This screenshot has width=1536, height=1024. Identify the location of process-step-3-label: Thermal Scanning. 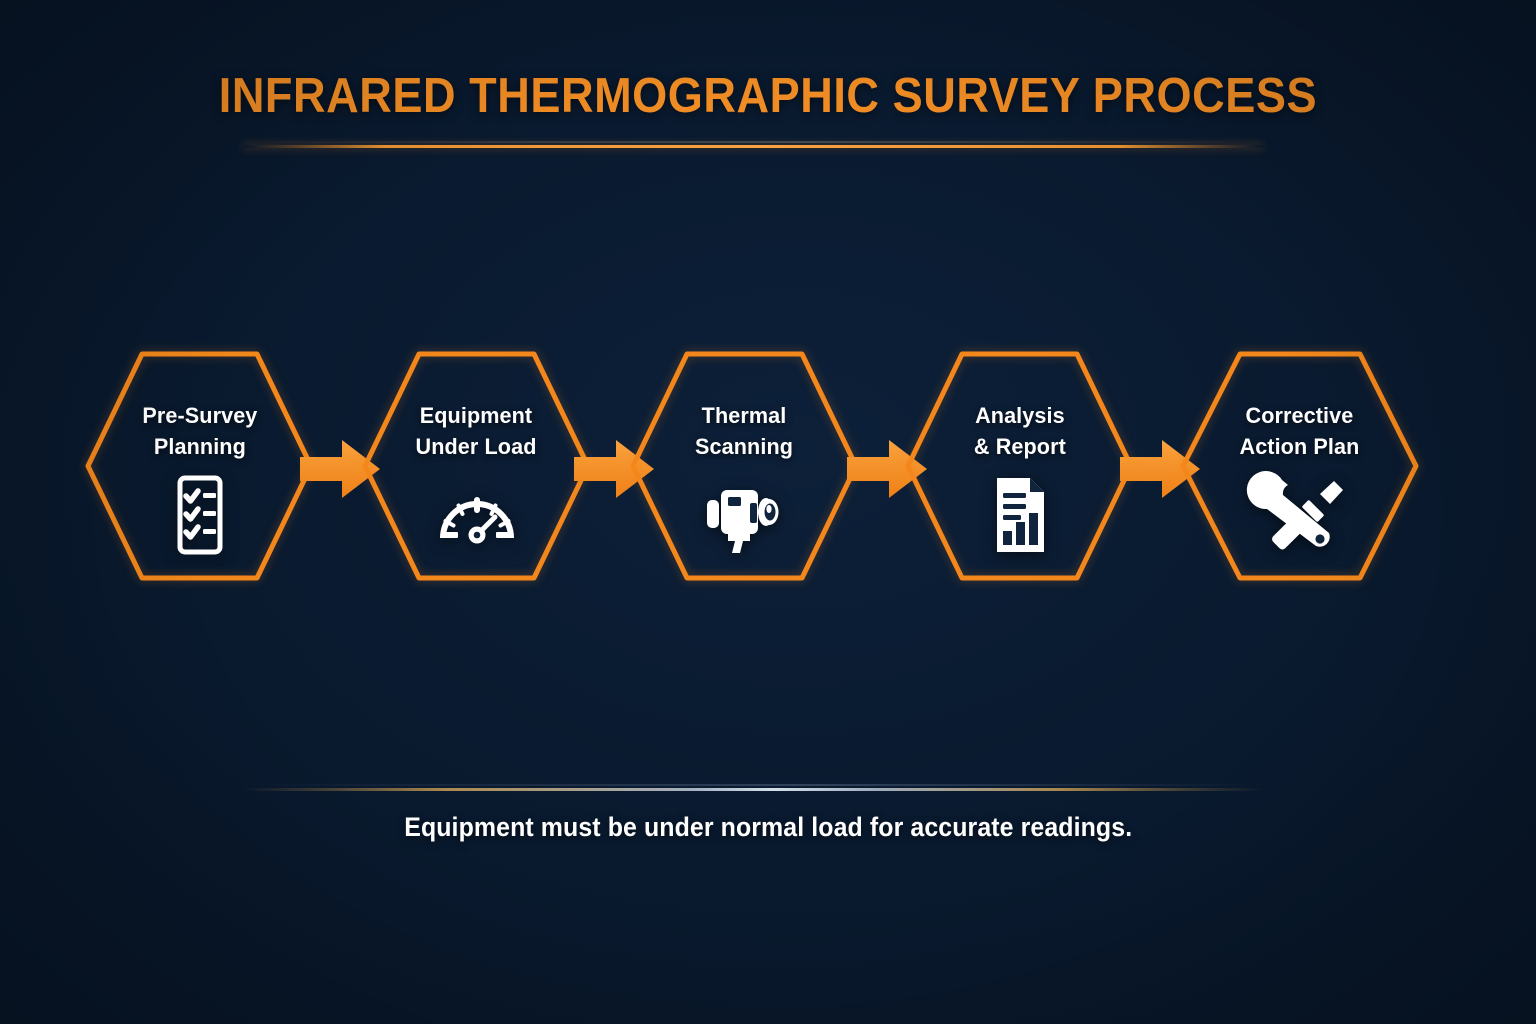
(744, 431).